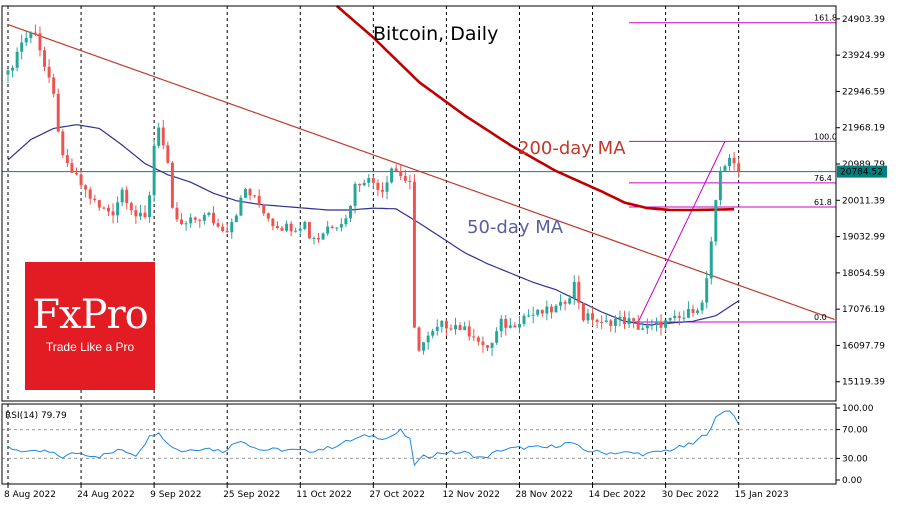 The image size is (900, 506). What do you see at coordinates (762, 495) in the screenshot?
I see `x-tick-label: 15 Jan 2023` at bounding box center [762, 495].